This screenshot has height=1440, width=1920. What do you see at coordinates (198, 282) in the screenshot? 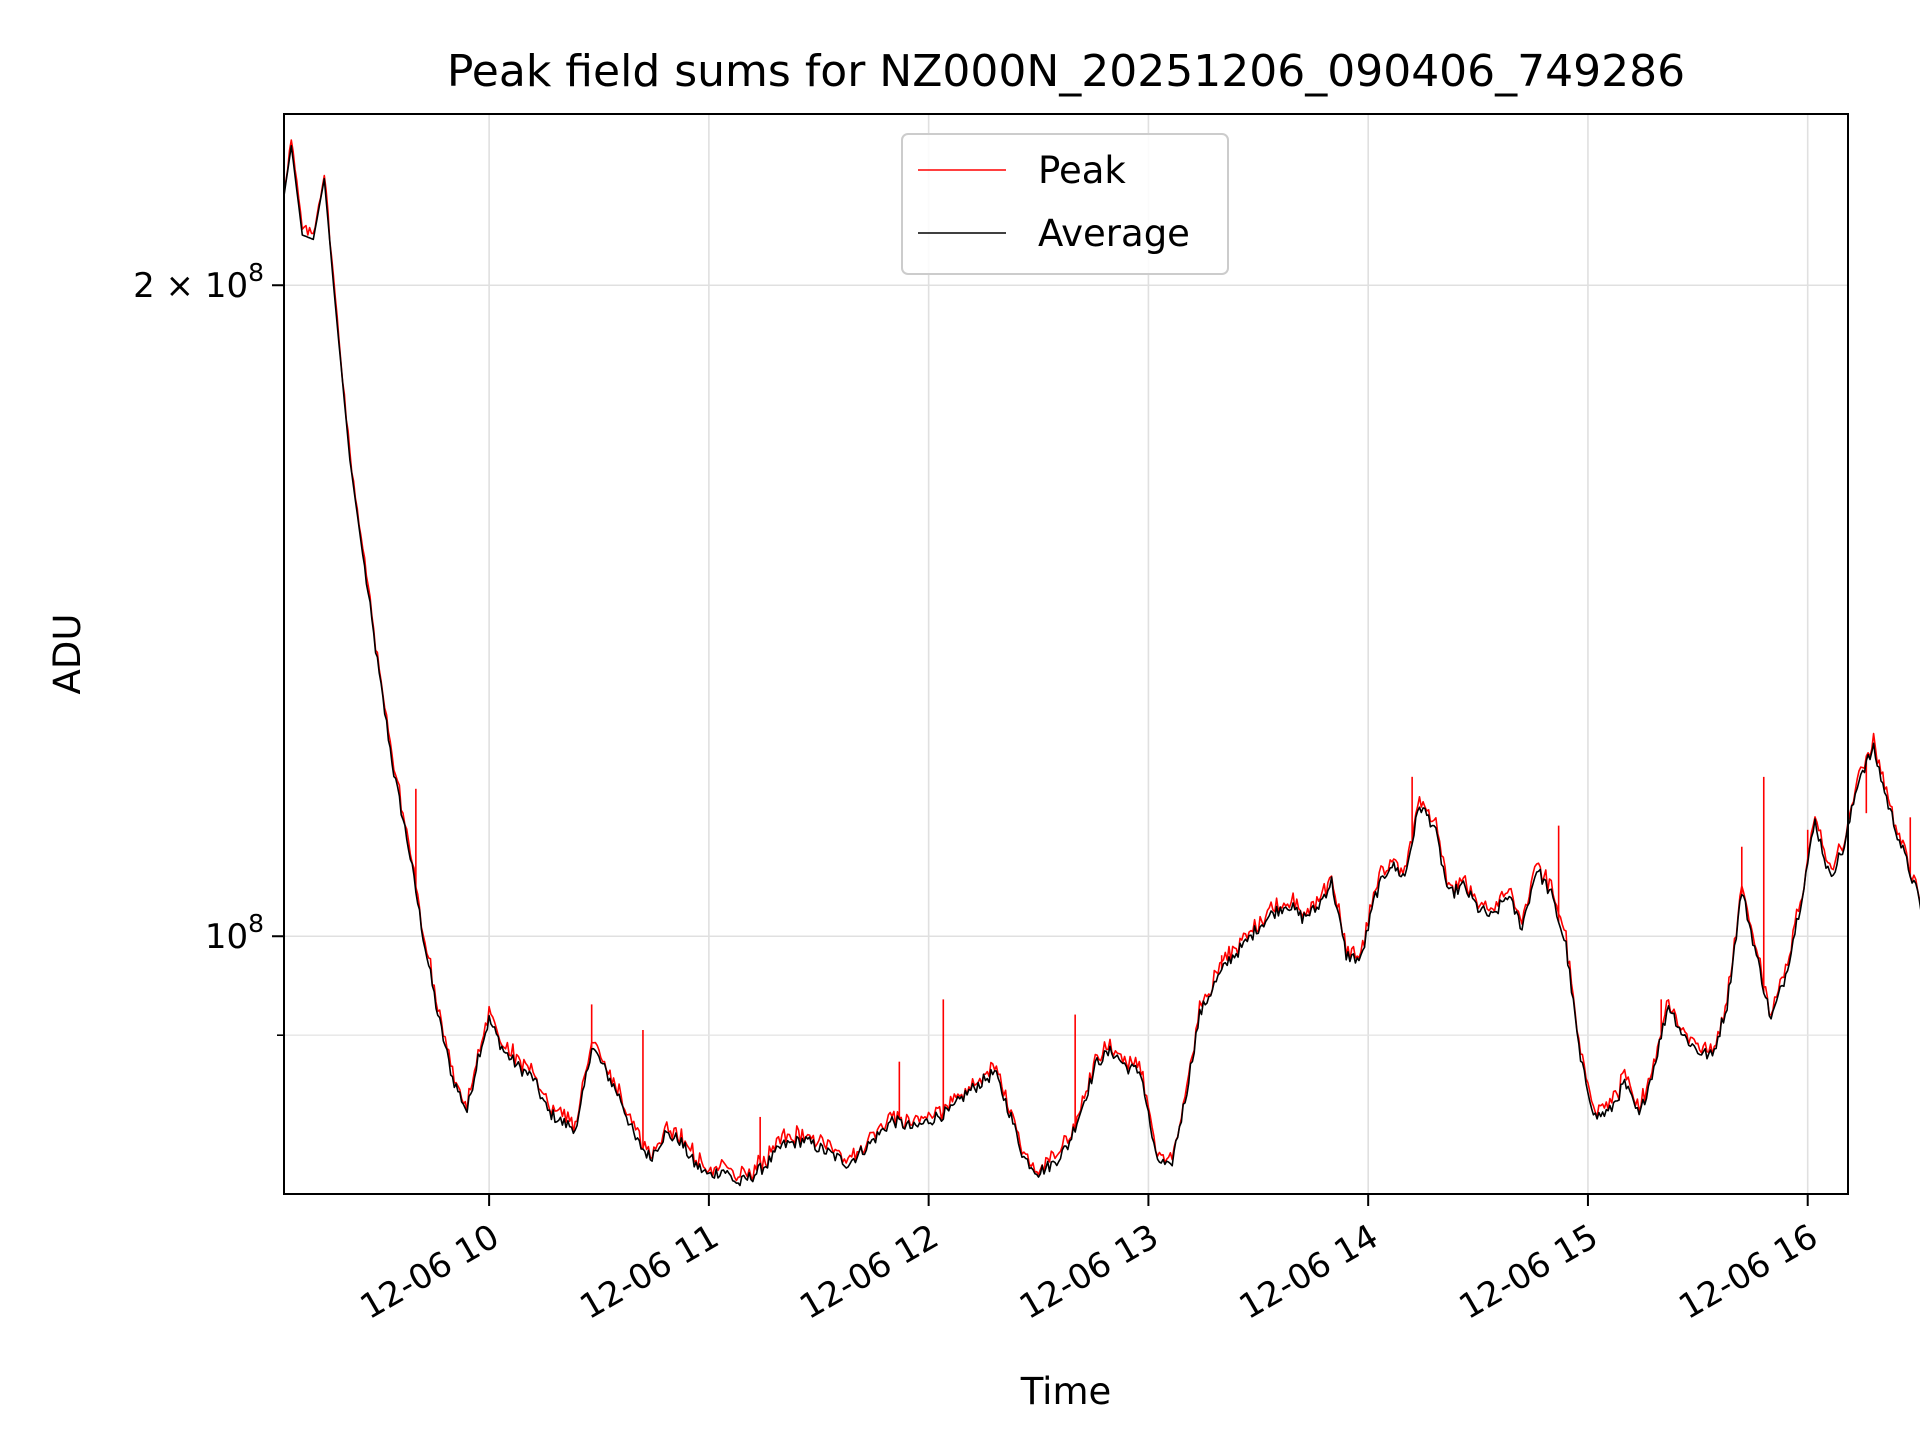
I see `y-tick-label: 2 × 108` at bounding box center [198, 282].